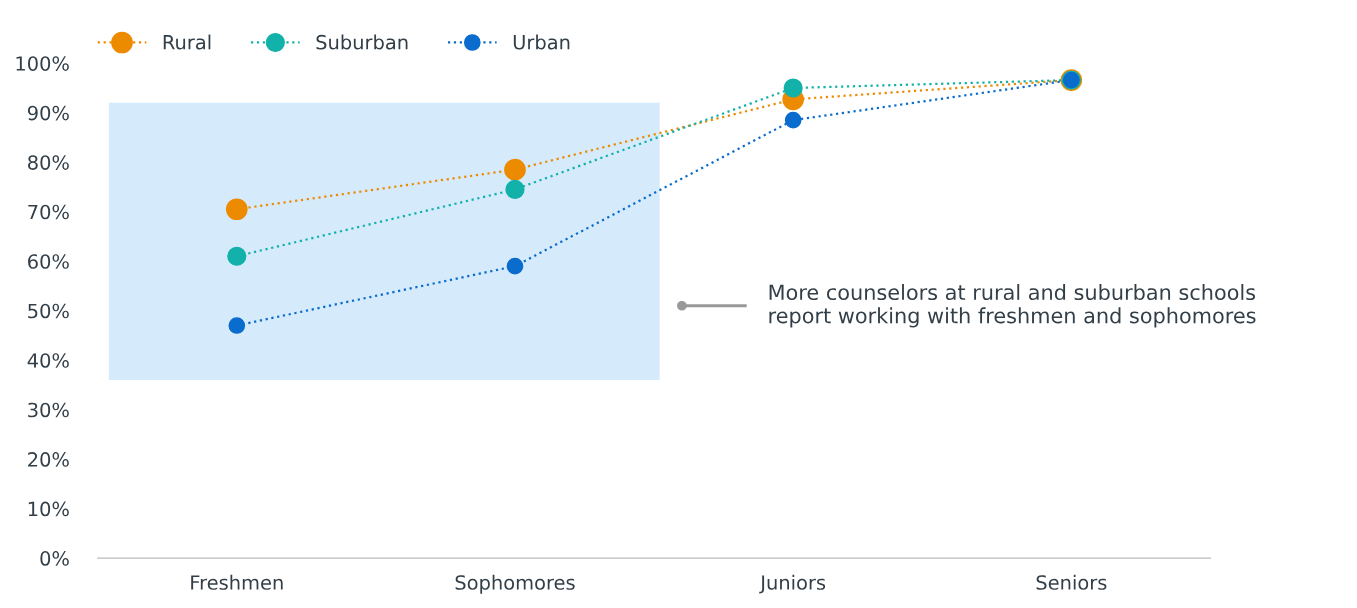 This screenshot has height=608, width=1357. I want to click on legend-label: Suburban, so click(362, 42).